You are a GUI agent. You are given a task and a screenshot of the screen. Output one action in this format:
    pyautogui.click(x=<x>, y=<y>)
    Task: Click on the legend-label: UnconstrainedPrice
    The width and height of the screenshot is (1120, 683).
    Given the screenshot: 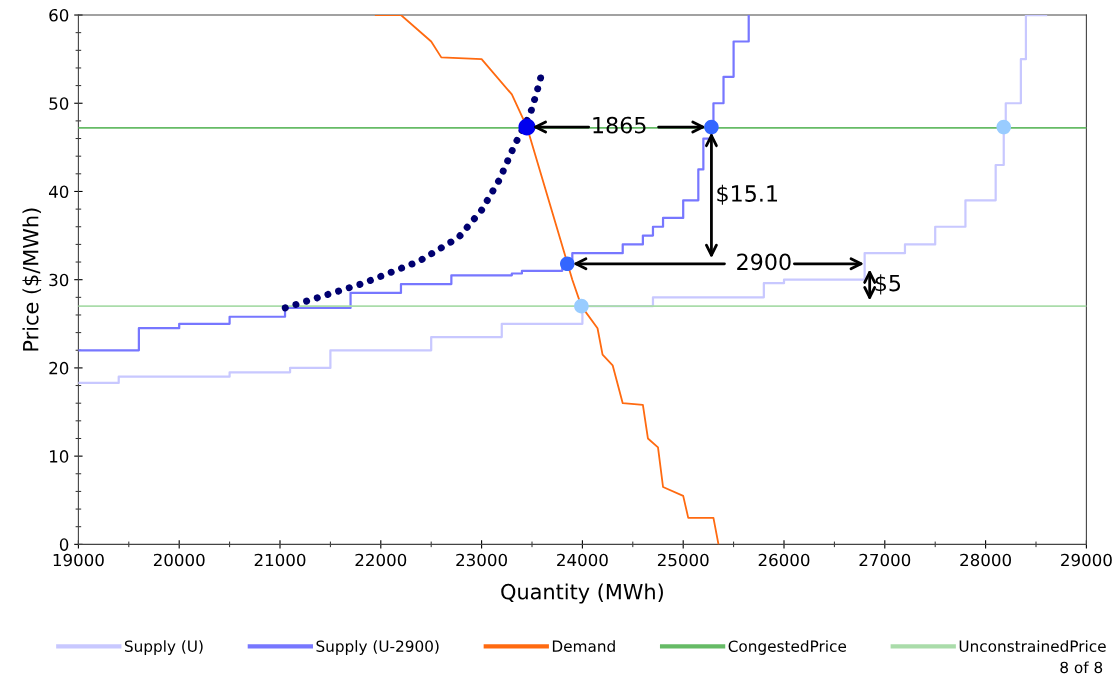 What is the action you would take?
    pyautogui.click(x=1032, y=646)
    